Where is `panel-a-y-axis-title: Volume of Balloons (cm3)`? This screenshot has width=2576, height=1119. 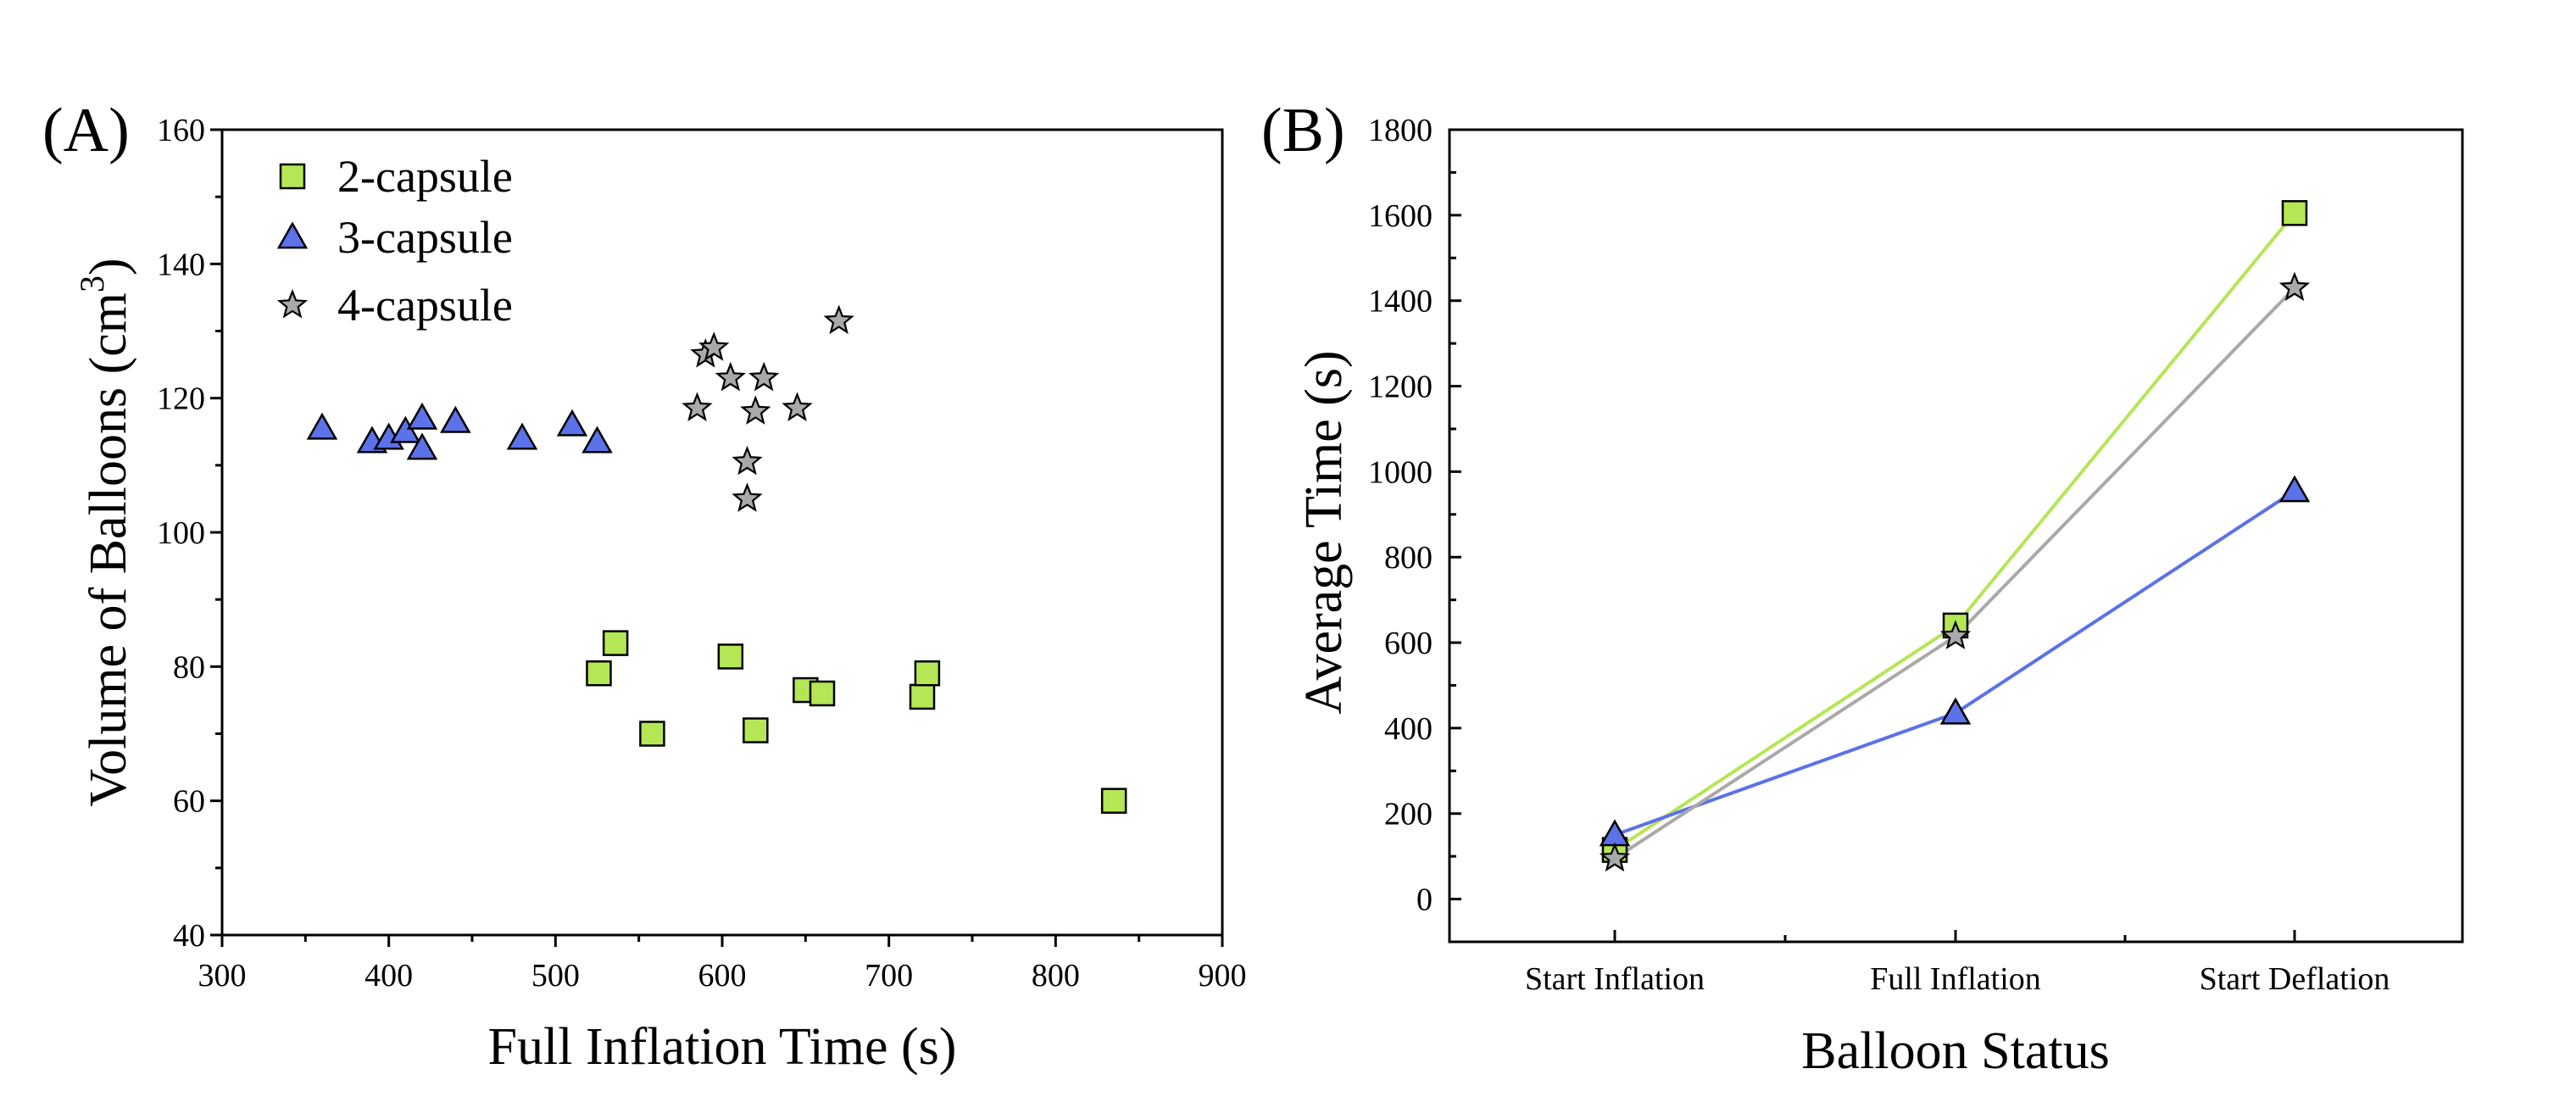 panel-a-y-axis-title: Volume of Balloons (cm3) is located at coordinates (105, 532).